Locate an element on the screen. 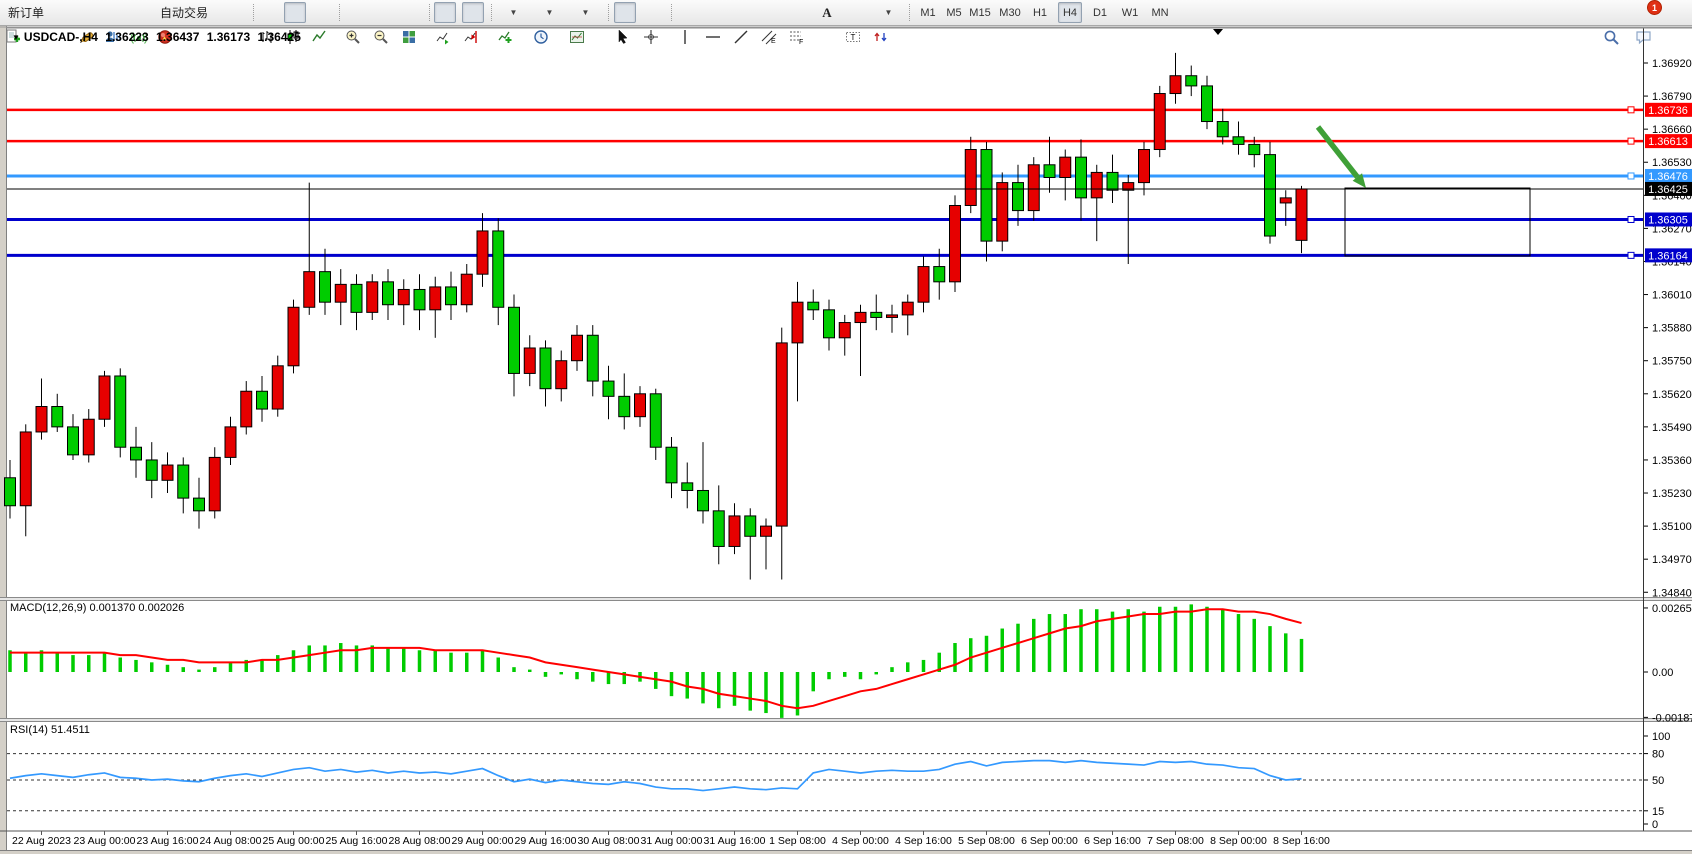  level-price-box: 1.36736 is located at coordinates (1668, 109).